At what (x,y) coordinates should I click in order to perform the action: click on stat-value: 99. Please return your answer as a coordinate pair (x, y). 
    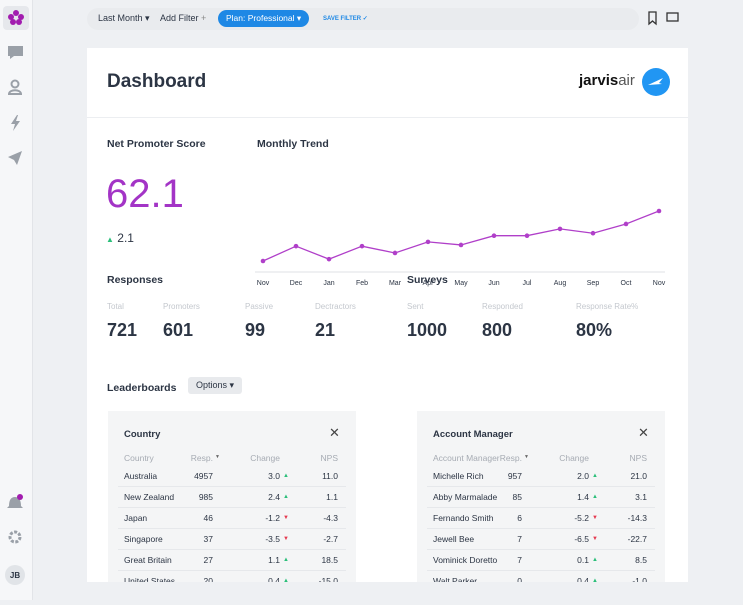
    Looking at the image, I should click on (255, 330).